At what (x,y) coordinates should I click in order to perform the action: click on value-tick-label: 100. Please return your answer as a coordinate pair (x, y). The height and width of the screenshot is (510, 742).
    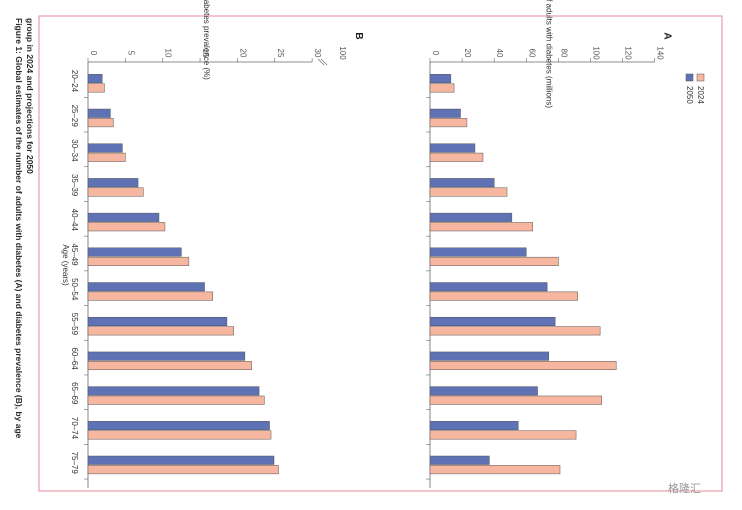
    Looking at the image, I should click on (596, 53).